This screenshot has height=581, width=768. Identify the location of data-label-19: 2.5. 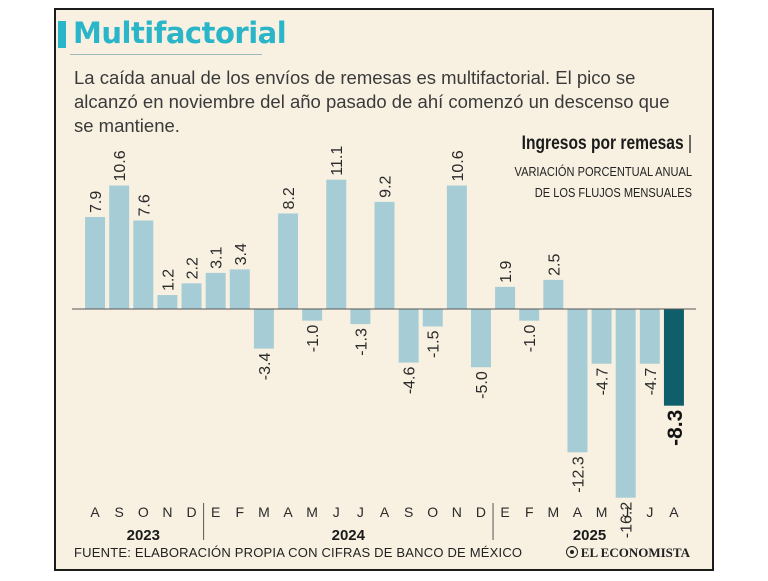
(554, 265).